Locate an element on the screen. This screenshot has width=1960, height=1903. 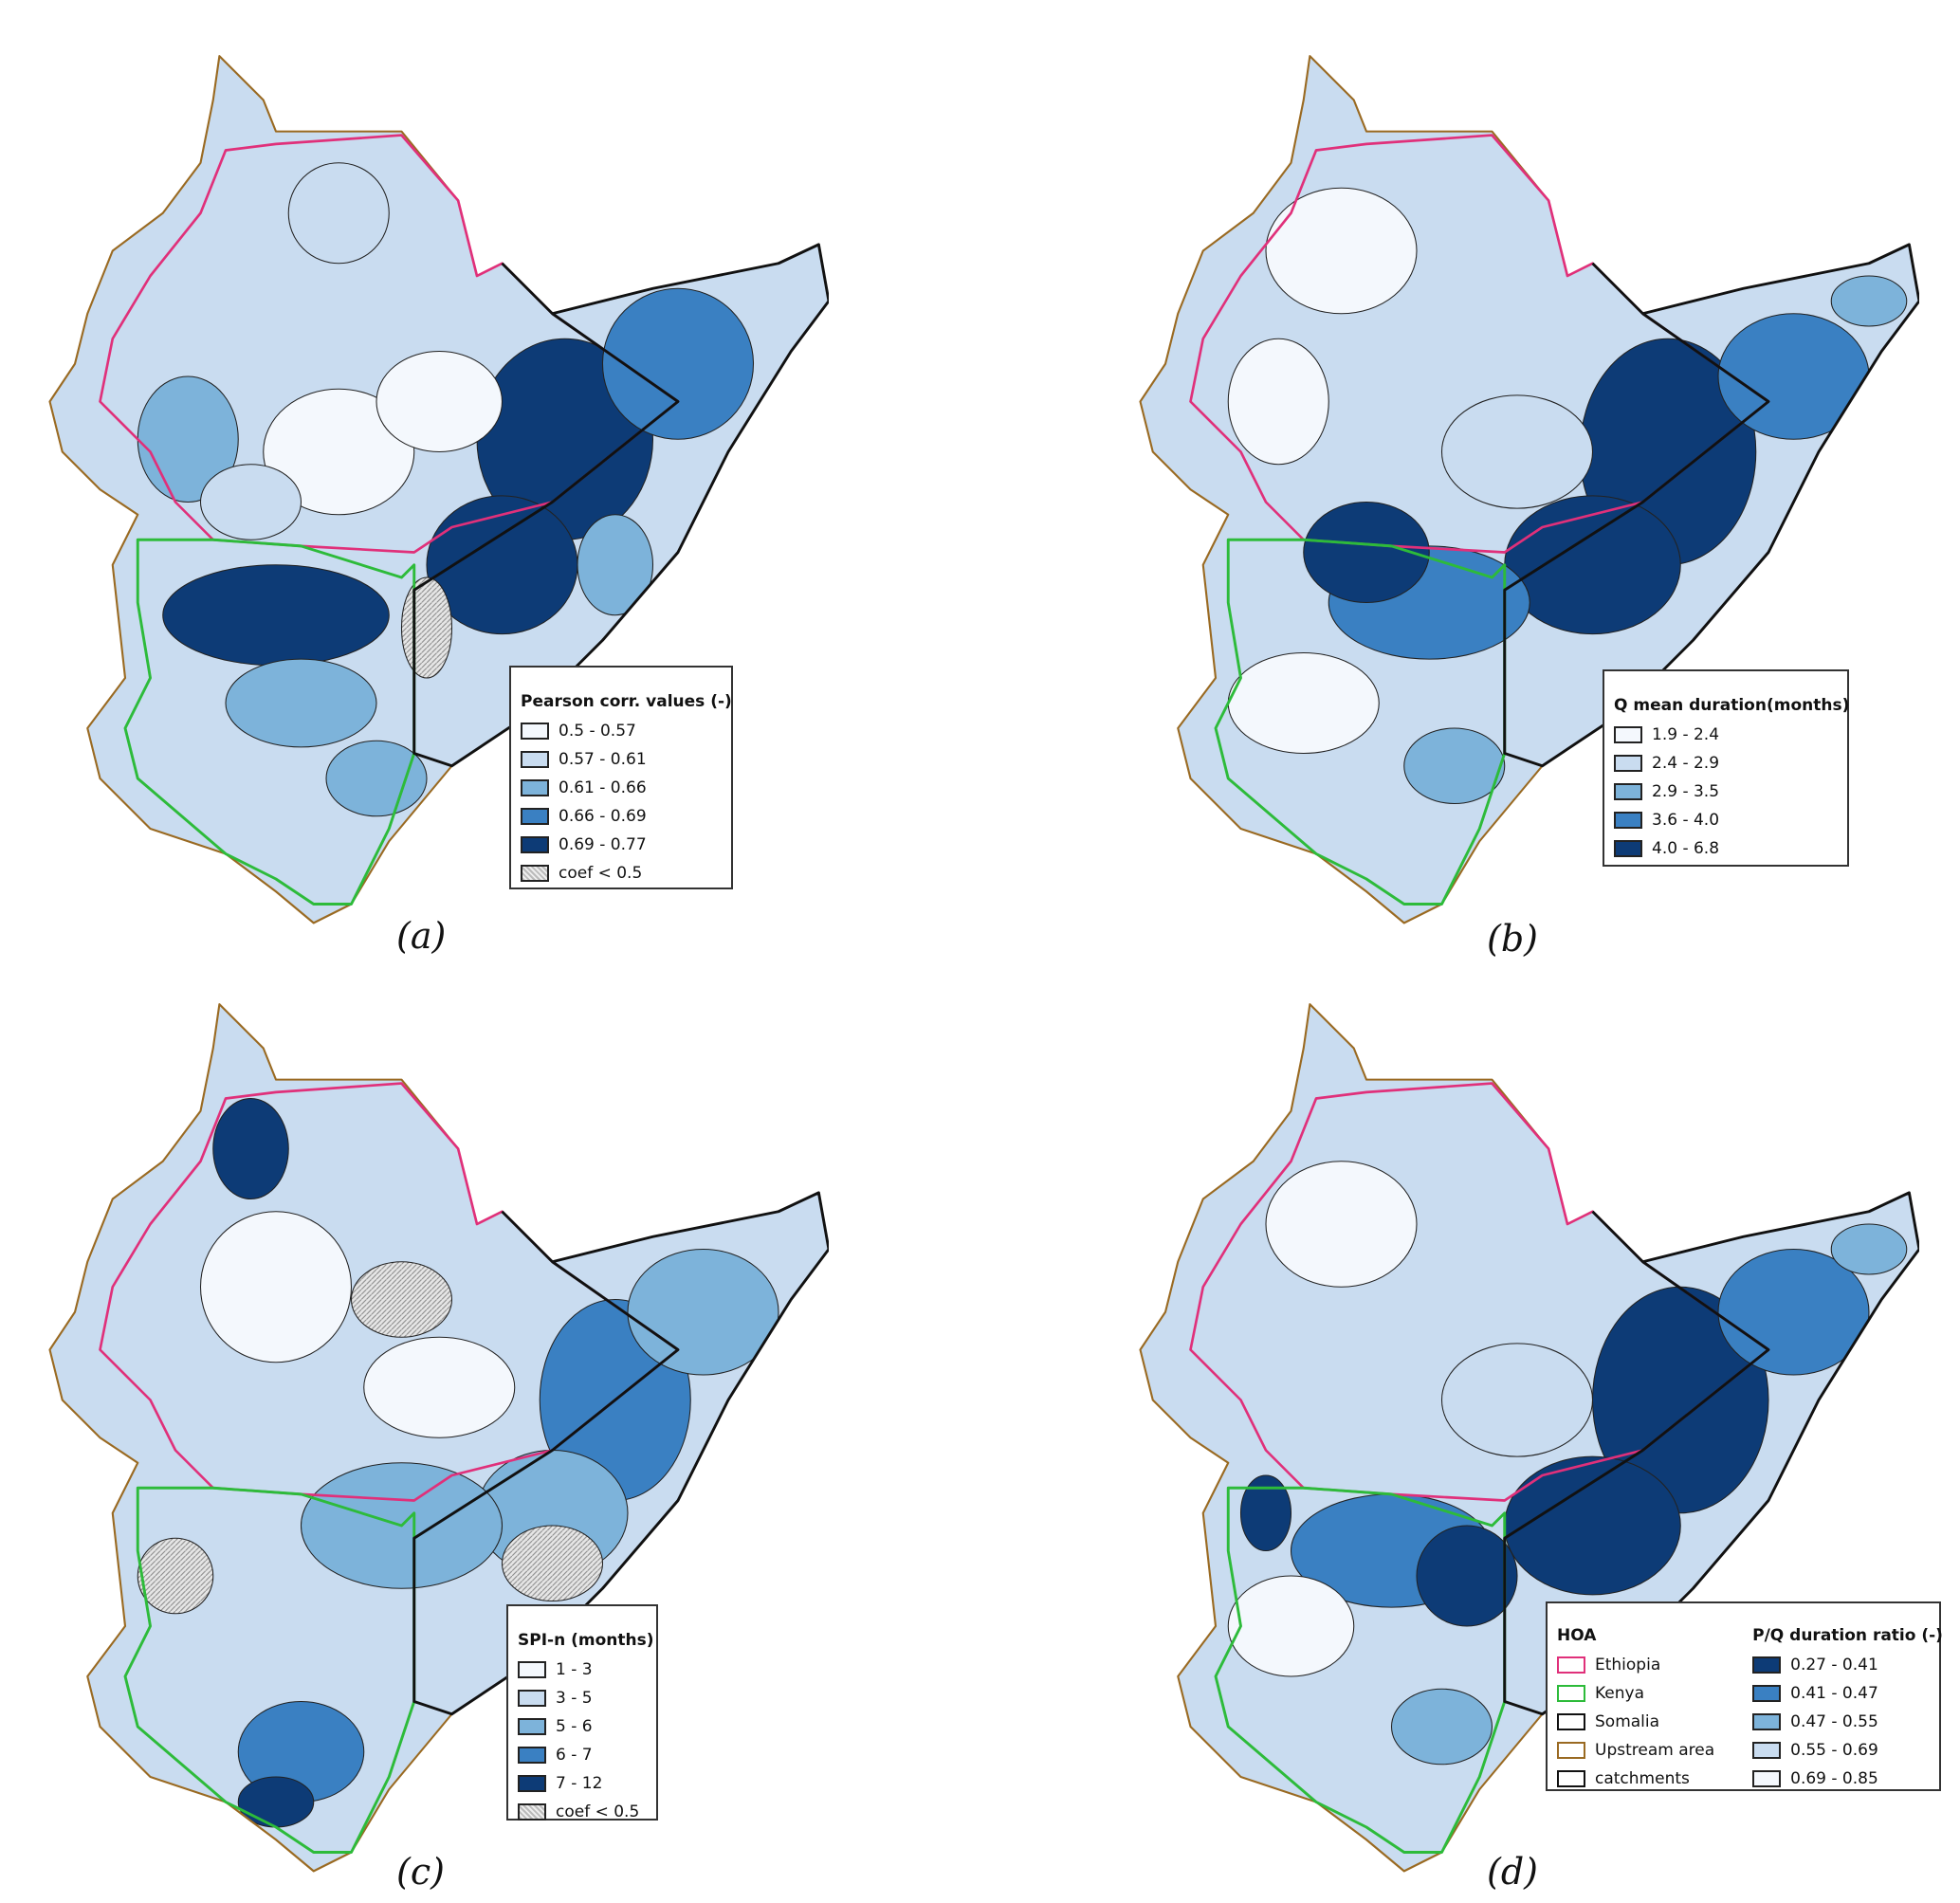
legend-item: 0.69 - 0.85 is located at coordinates (1847, 1779).